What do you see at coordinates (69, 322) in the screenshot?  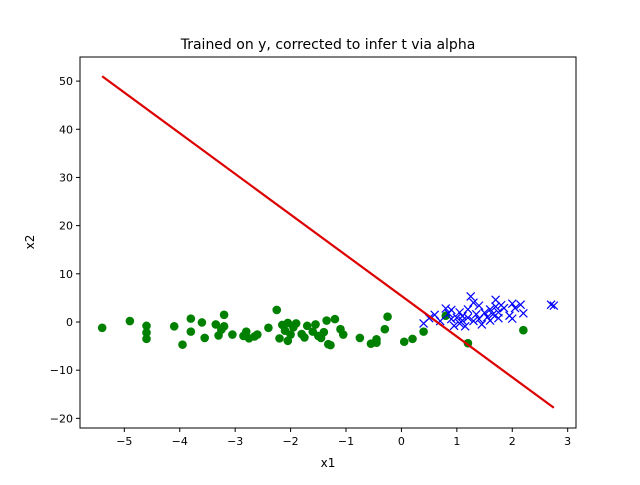 I see `y-tick-label: 0` at bounding box center [69, 322].